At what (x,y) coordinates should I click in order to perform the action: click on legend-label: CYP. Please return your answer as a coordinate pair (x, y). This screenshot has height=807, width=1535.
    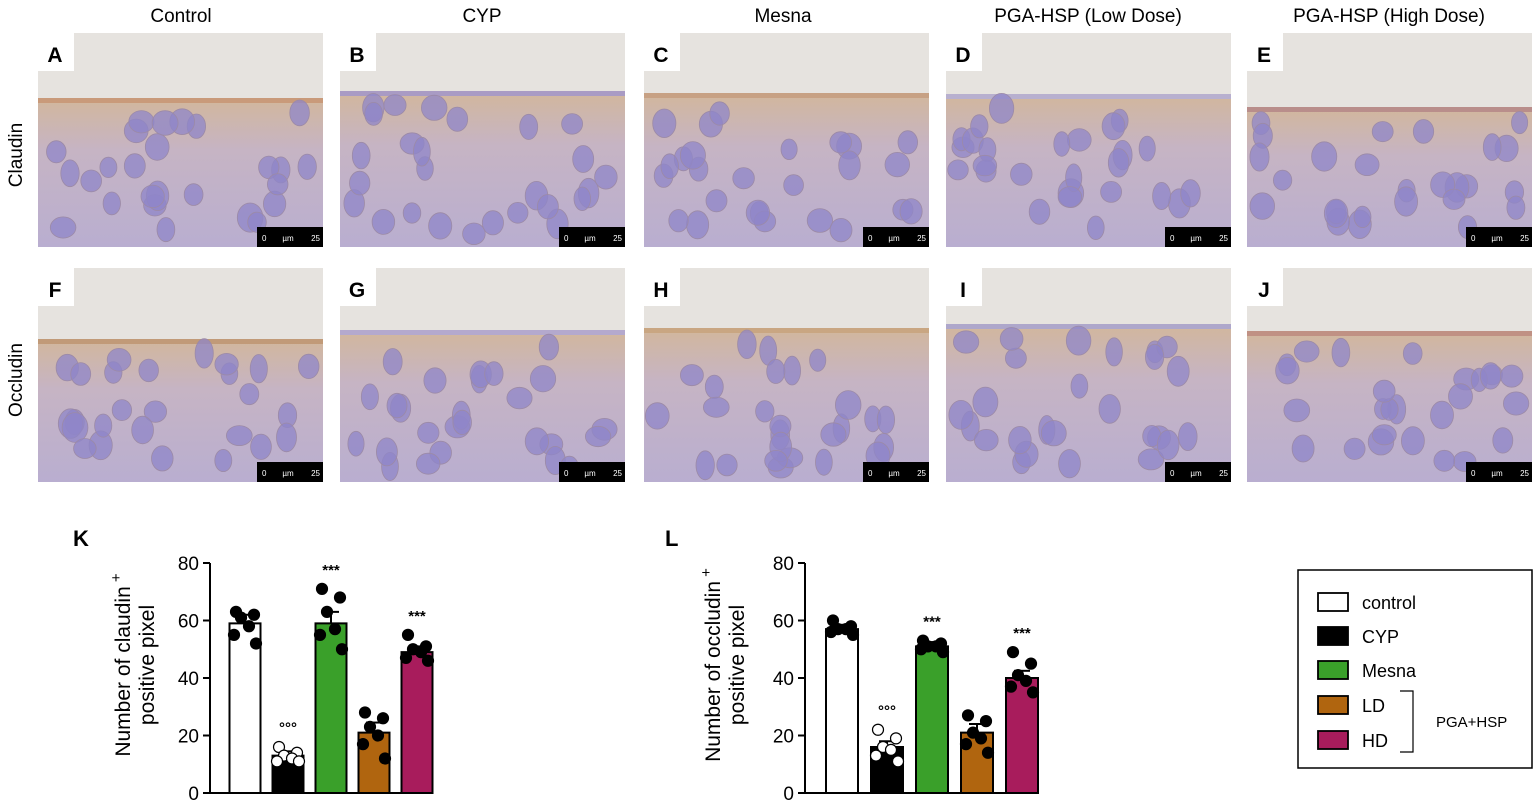
    Looking at the image, I should click on (1380, 637).